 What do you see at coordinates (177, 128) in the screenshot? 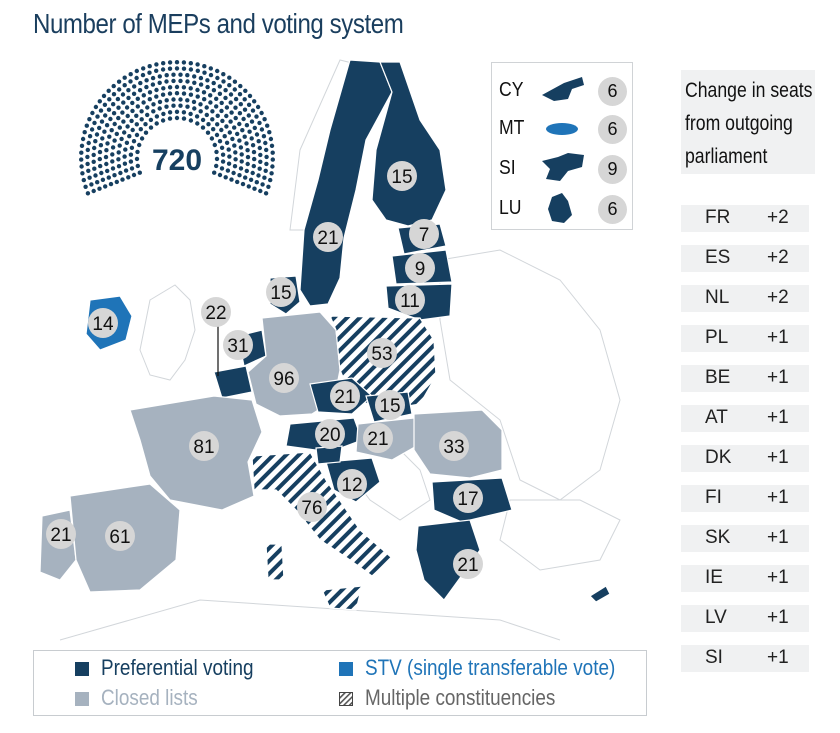
I see `hemicycle` at bounding box center [177, 128].